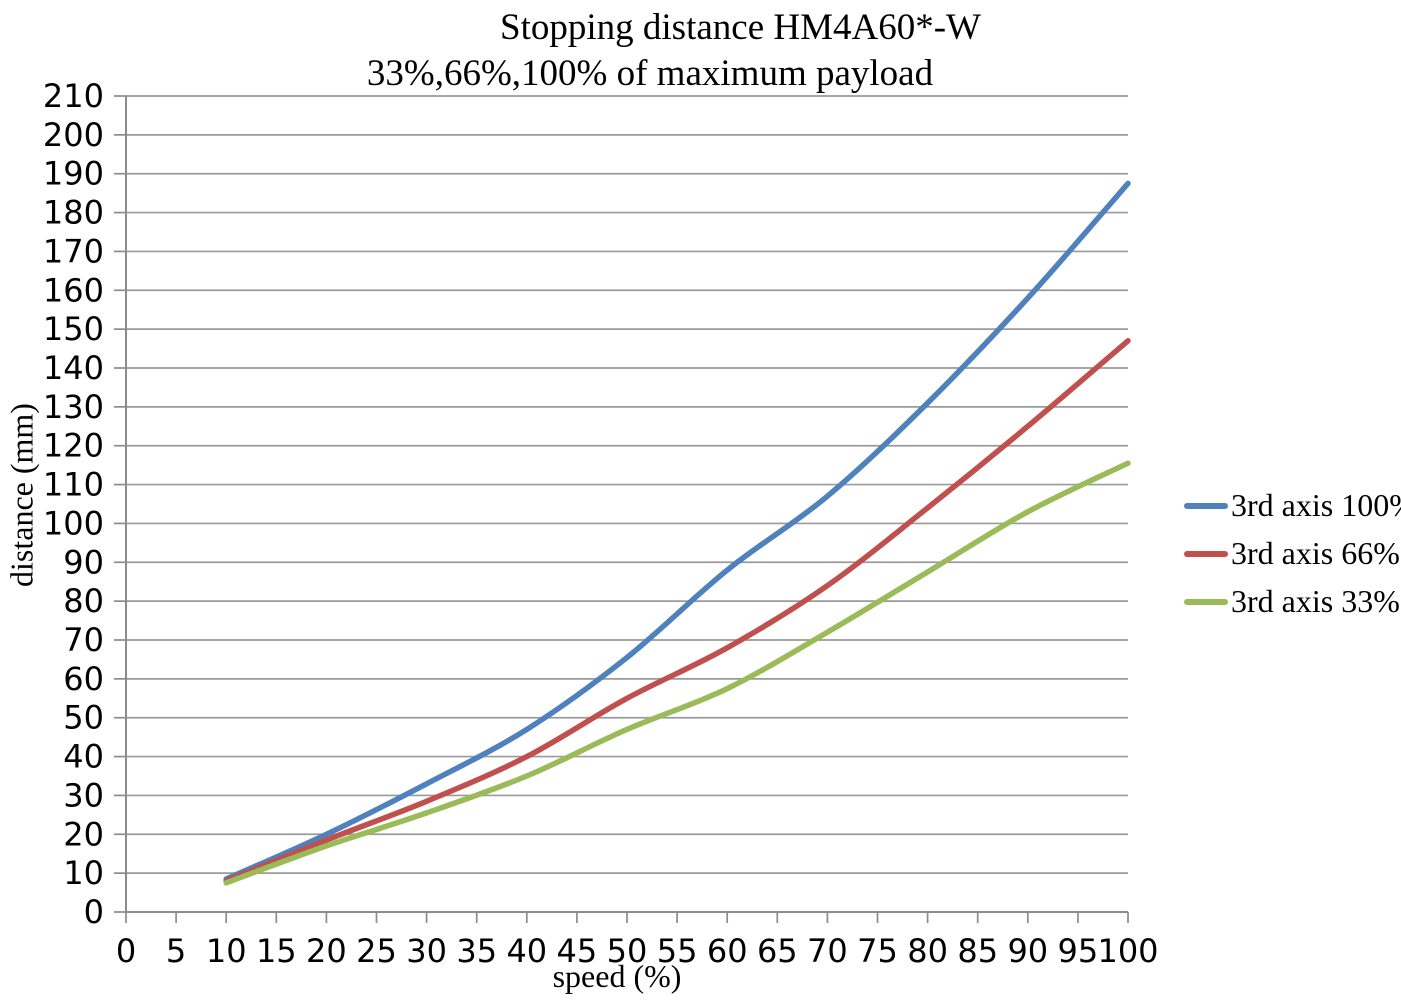 The image size is (1401, 1005). What do you see at coordinates (1027, 951) in the screenshot?
I see `x-tick-label: 90` at bounding box center [1027, 951].